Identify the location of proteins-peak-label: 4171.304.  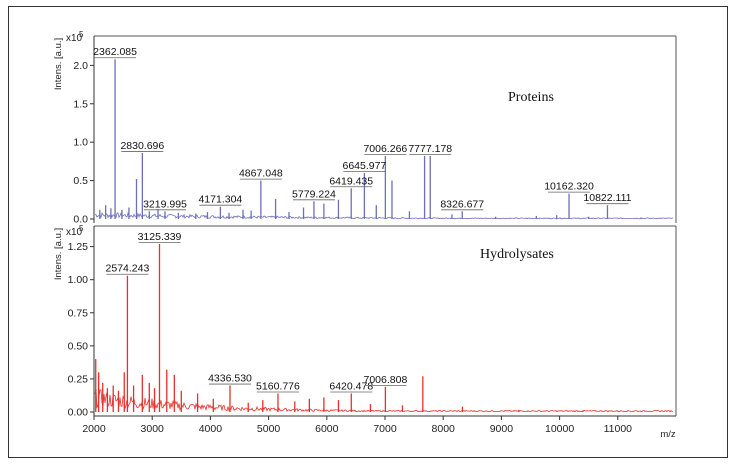
(220, 200).